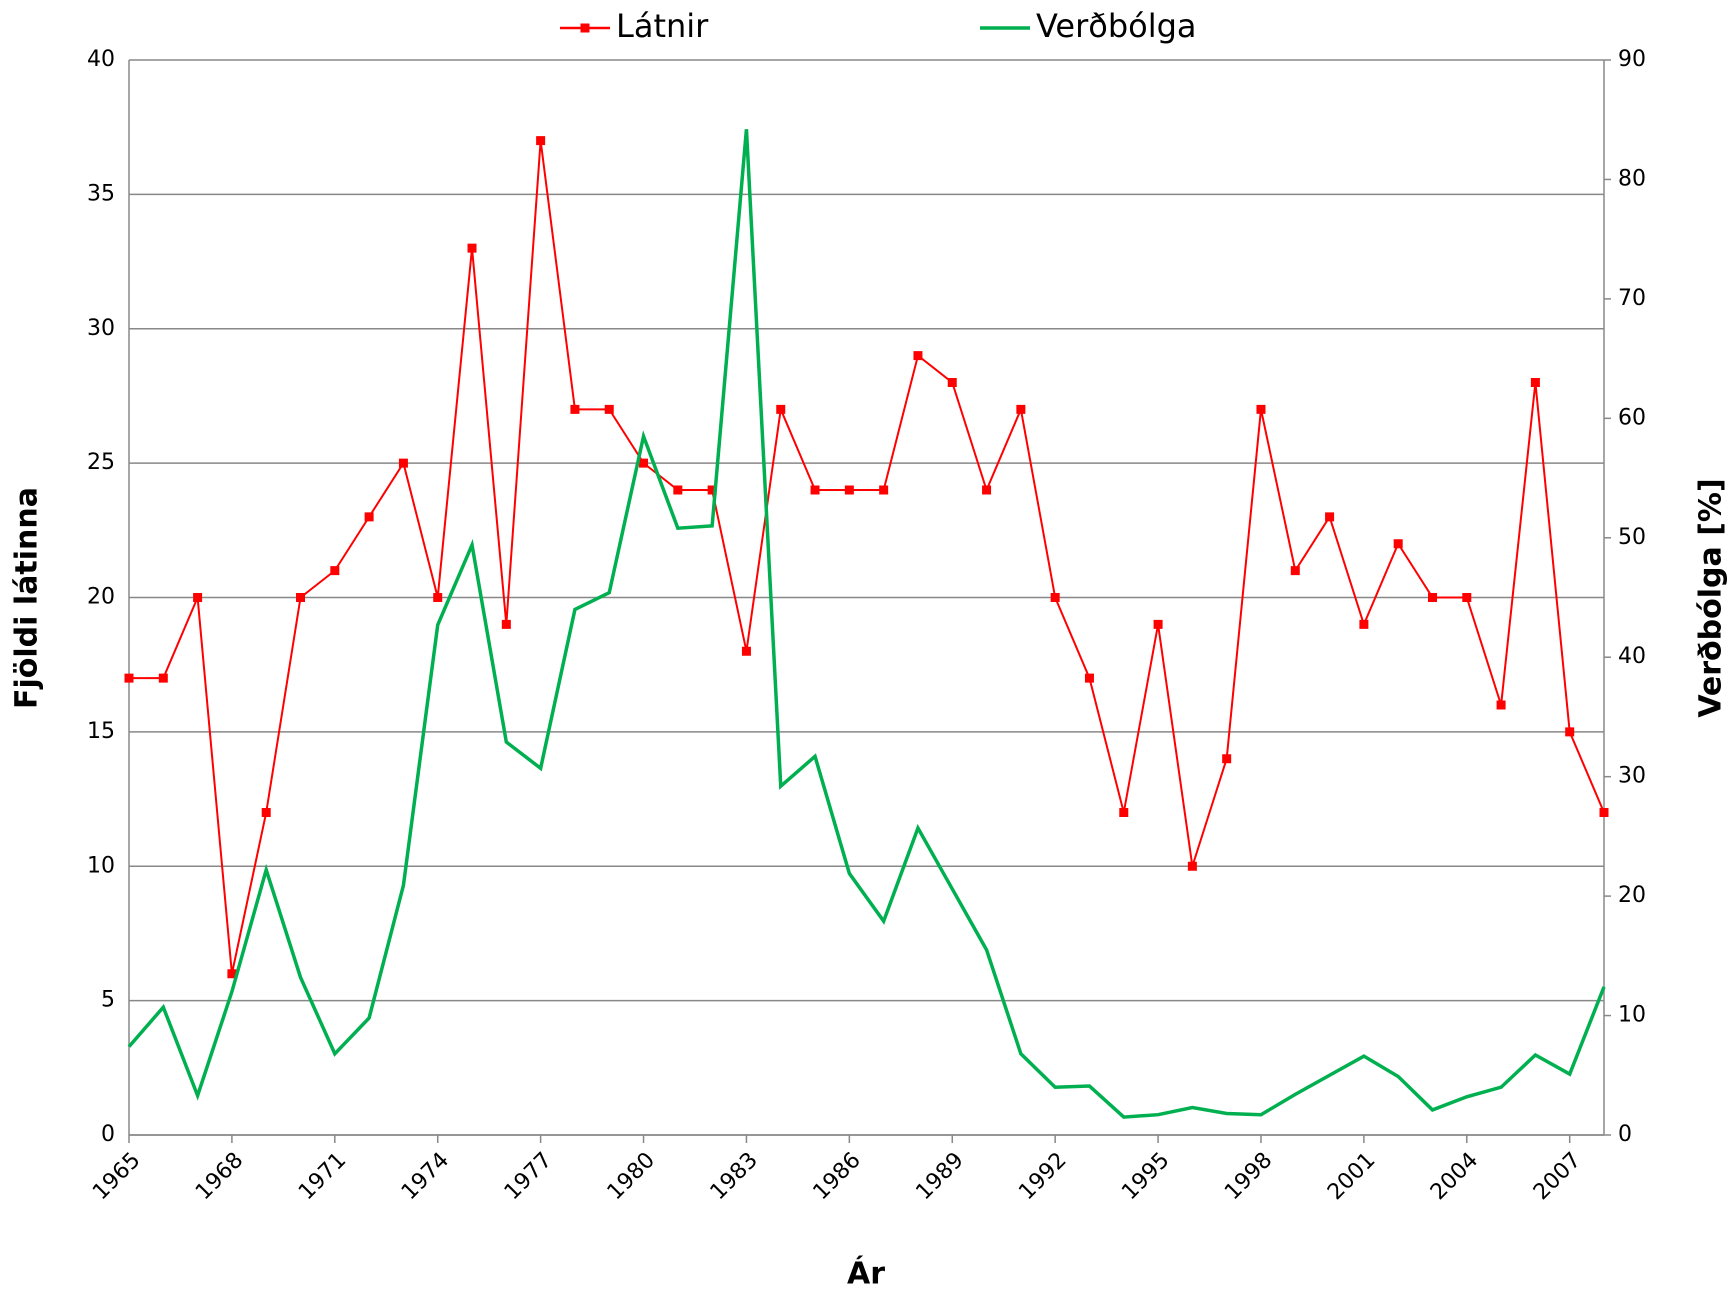 The width and height of the screenshot is (1734, 1297). What do you see at coordinates (1711, 597) in the screenshot?
I see `y2-axis-label: Verðbólga [%]` at bounding box center [1711, 597].